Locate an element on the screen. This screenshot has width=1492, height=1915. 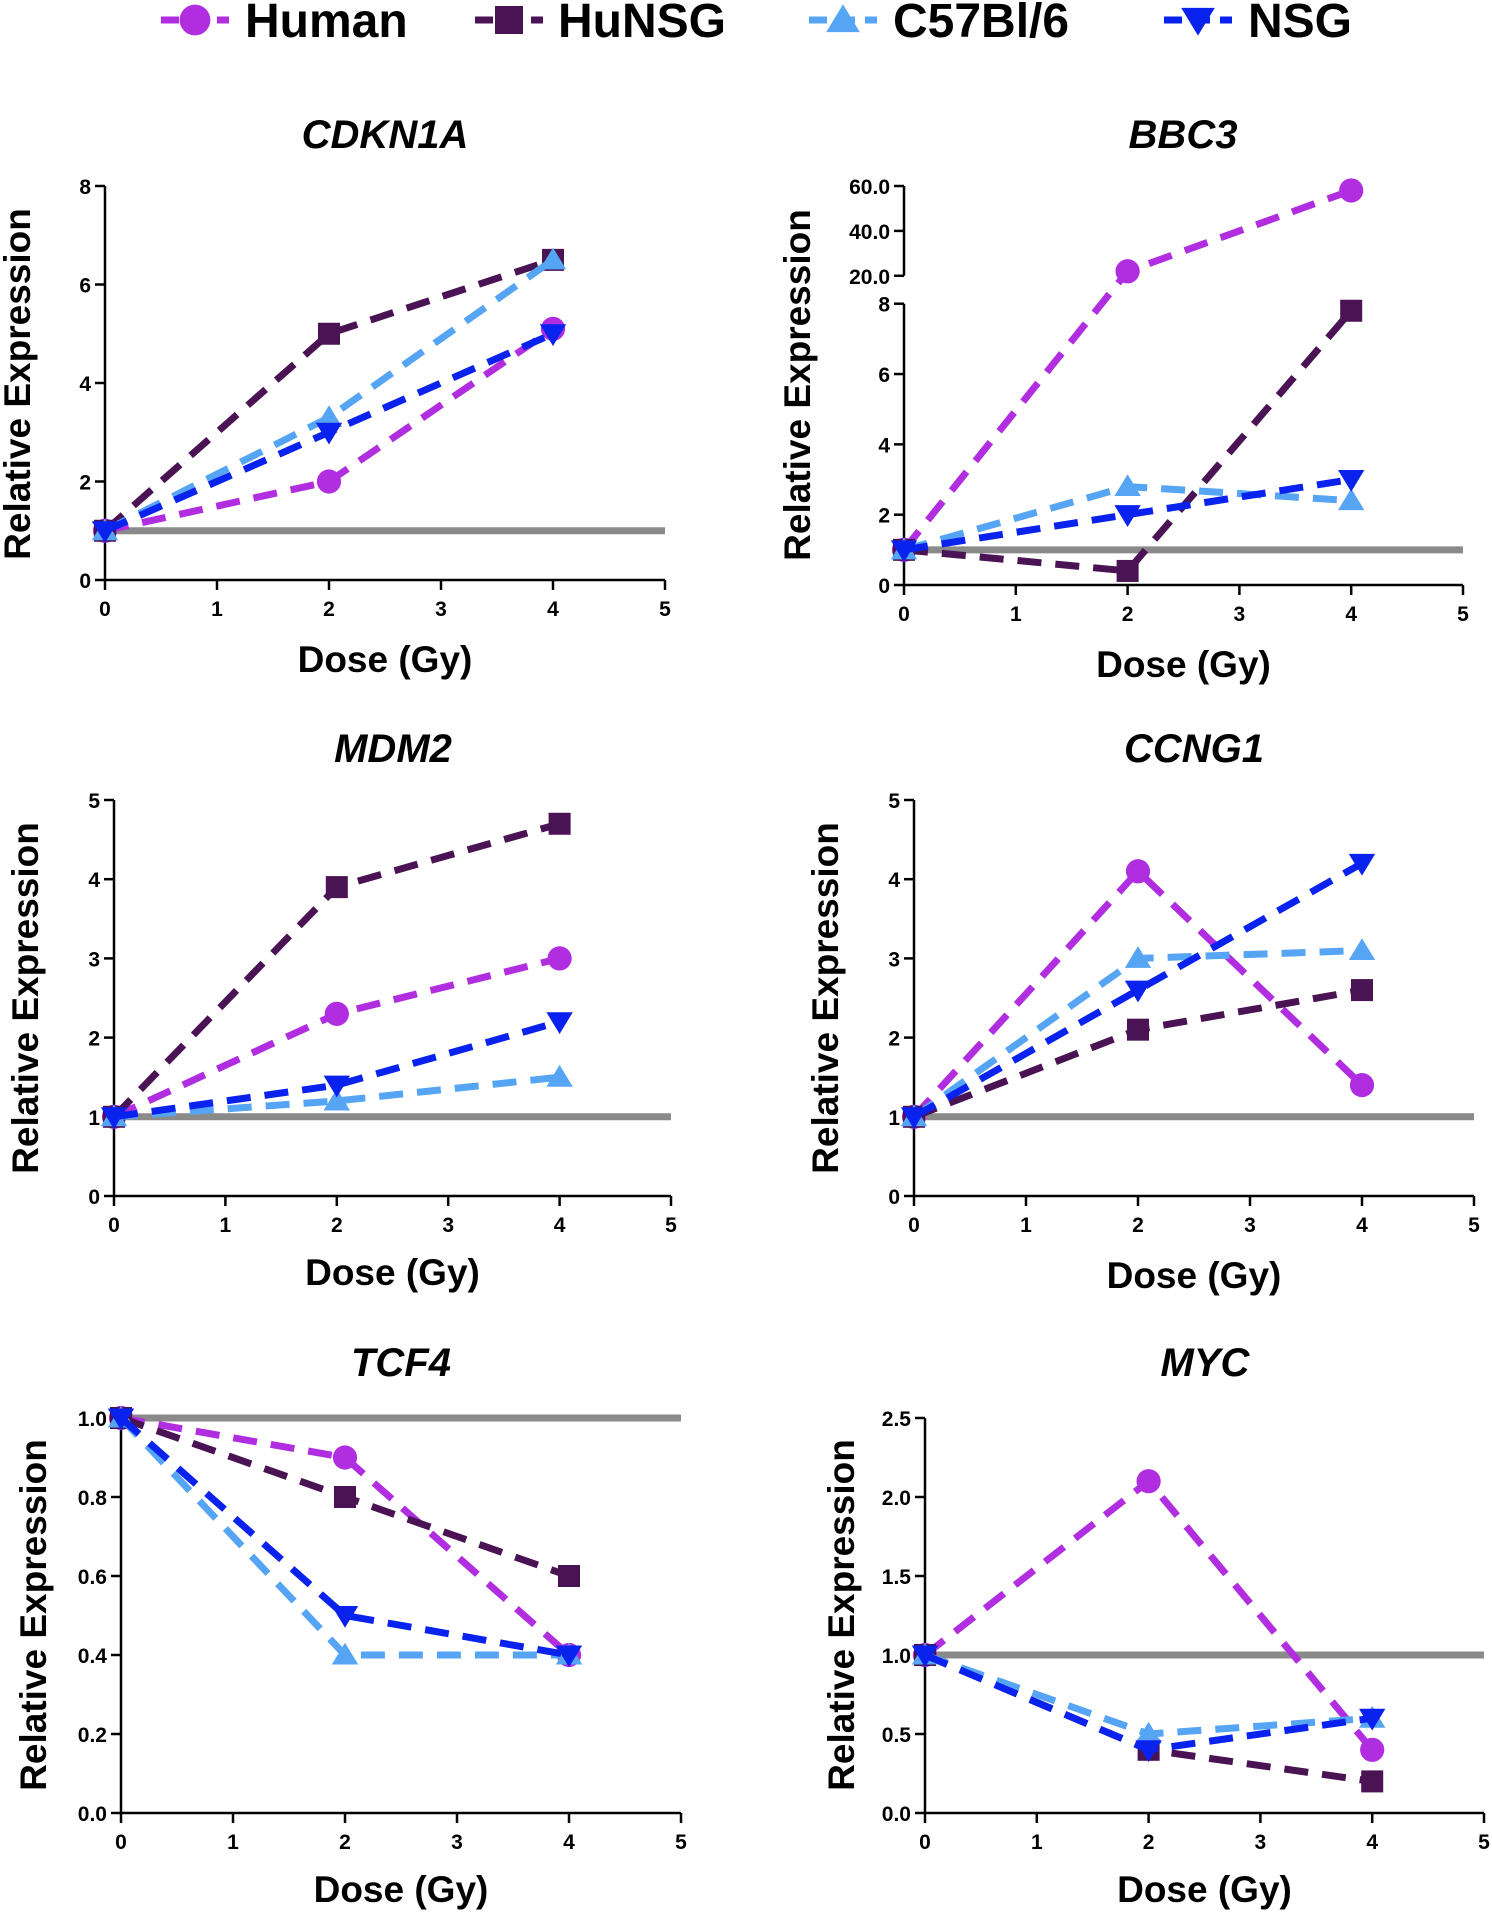
legend: Human HuNSG C57Bl/6 NSG is located at coordinates (756, 24).